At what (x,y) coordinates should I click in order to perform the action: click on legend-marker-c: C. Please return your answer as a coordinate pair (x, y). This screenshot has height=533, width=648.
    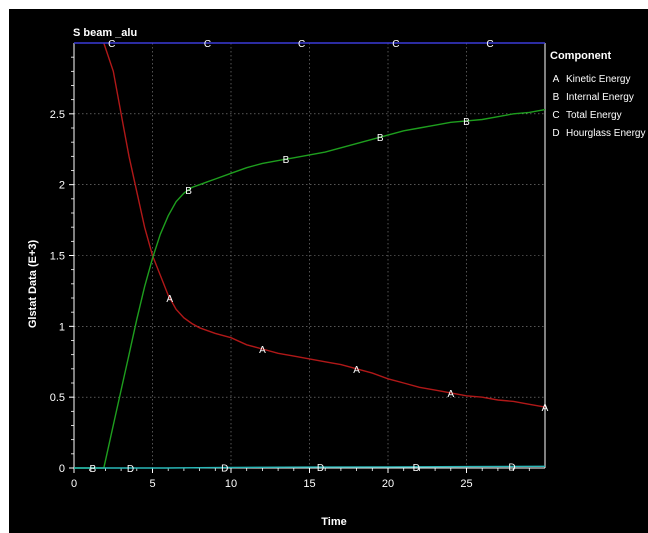
    Looking at the image, I should click on (555, 115).